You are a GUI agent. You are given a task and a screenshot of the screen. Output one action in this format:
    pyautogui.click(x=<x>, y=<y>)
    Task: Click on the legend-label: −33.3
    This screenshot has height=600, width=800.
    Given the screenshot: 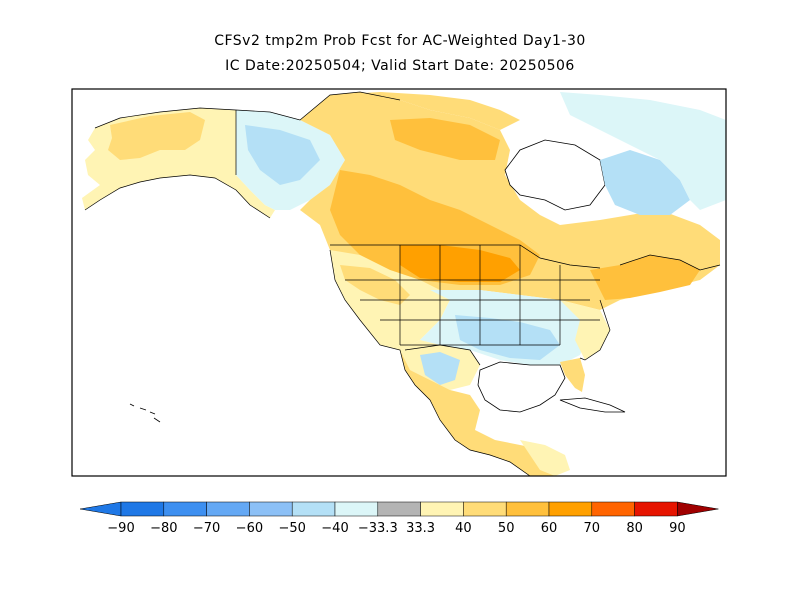 What is the action you would take?
    pyautogui.click(x=378, y=528)
    